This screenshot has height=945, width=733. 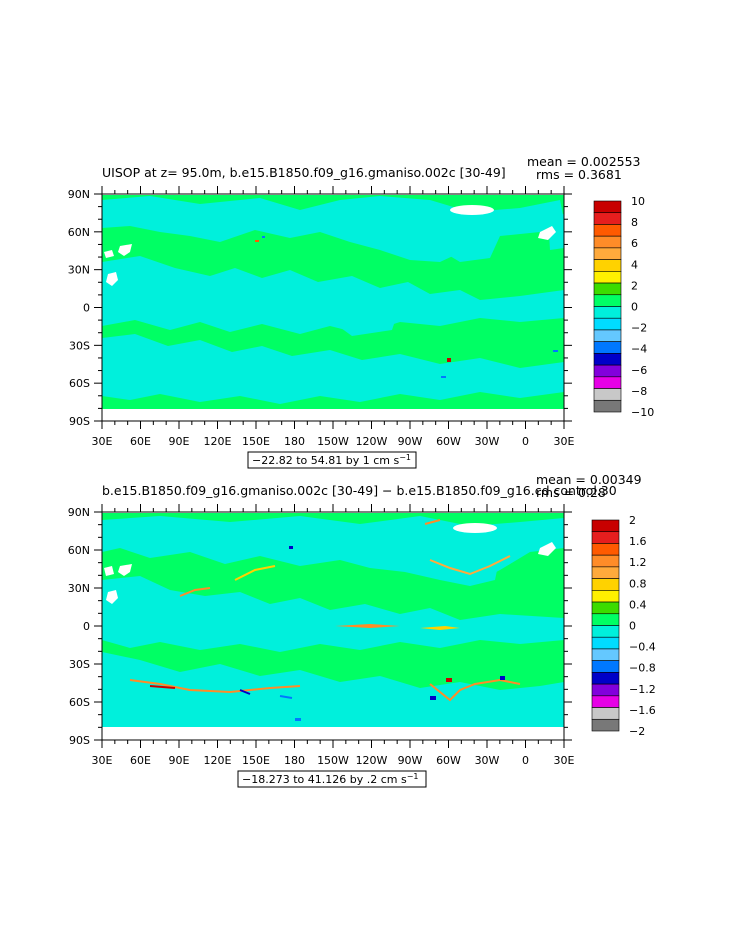 What do you see at coordinates (642, 689) in the screenshot?
I see `colorbar-label: −1.2` at bounding box center [642, 689].